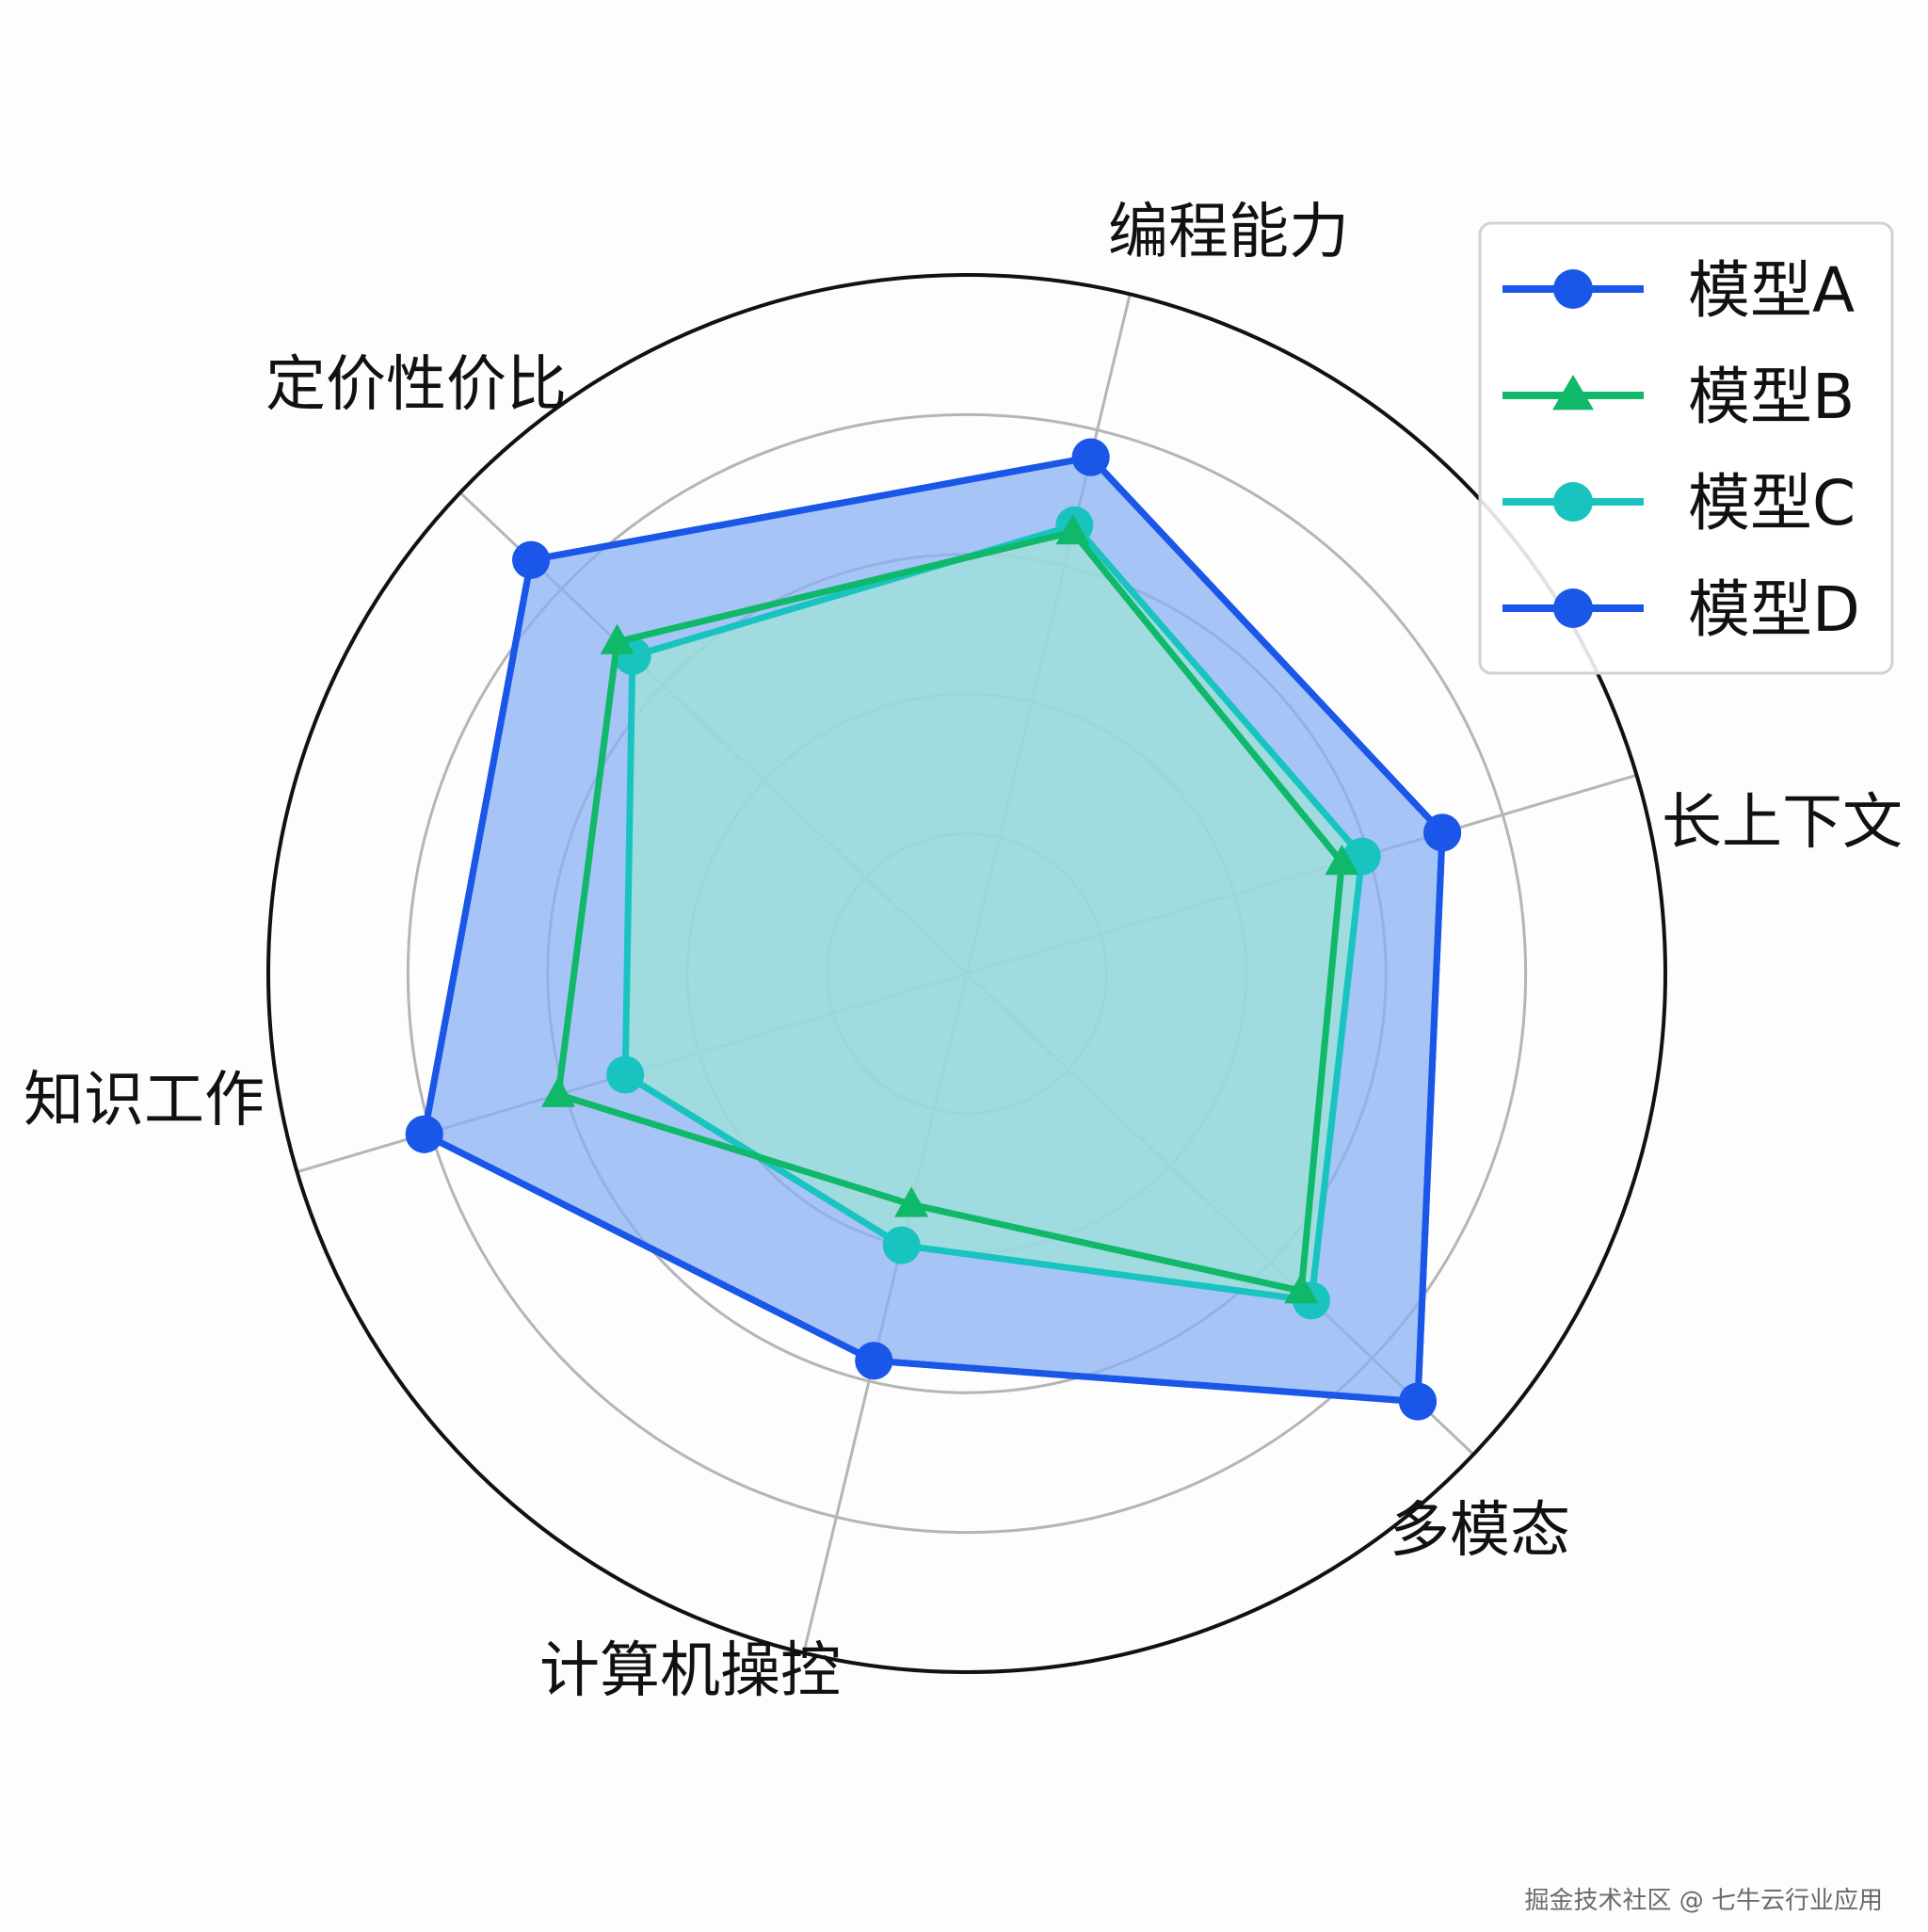 The height and width of the screenshot is (1932, 1928). I want to click on axis-label-4: 知识工作, so click(144, 1100).